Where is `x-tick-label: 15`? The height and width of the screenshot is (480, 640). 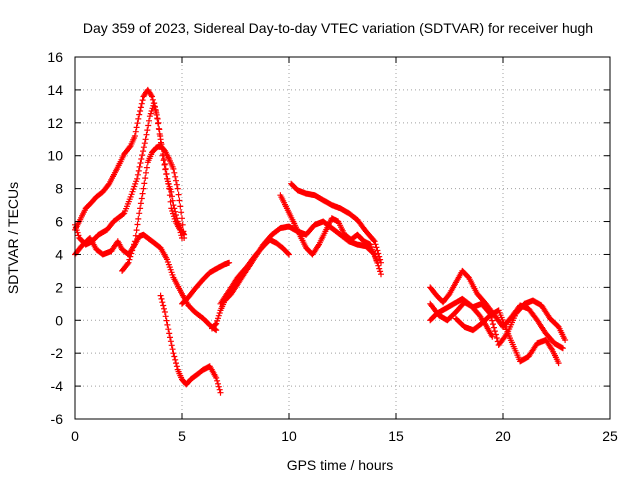 x-tick-label: 15 is located at coordinates (396, 436).